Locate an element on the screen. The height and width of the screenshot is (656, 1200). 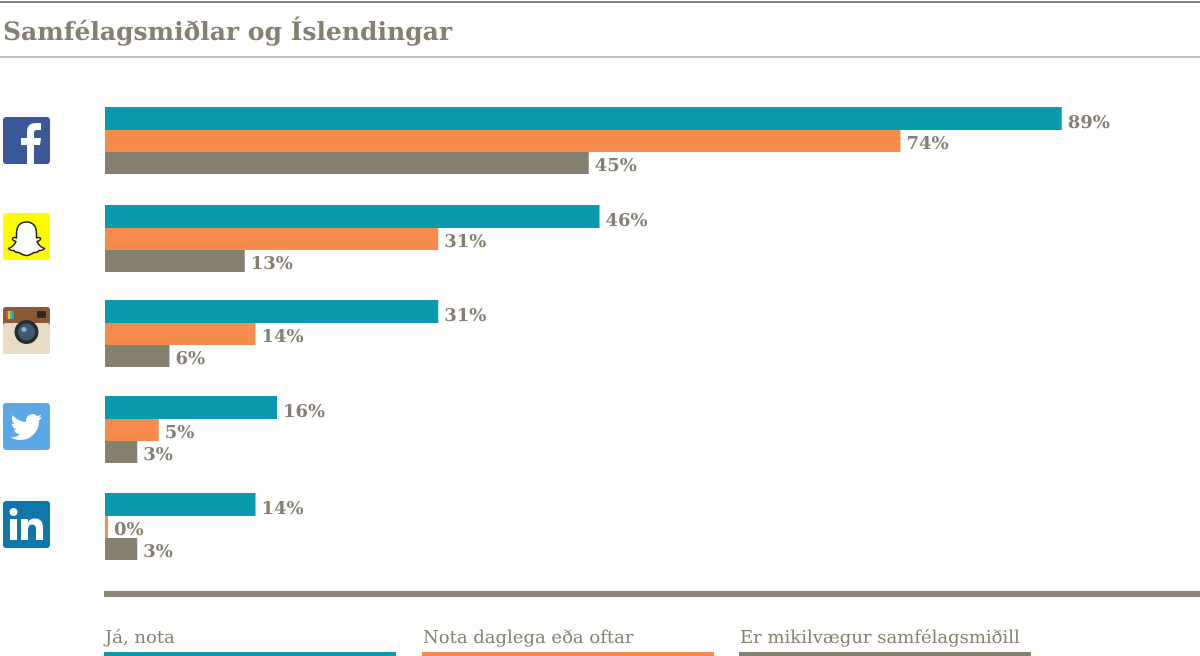
chart-title: Samfélagsmiðlar og Íslendingar is located at coordinates (228, 31).